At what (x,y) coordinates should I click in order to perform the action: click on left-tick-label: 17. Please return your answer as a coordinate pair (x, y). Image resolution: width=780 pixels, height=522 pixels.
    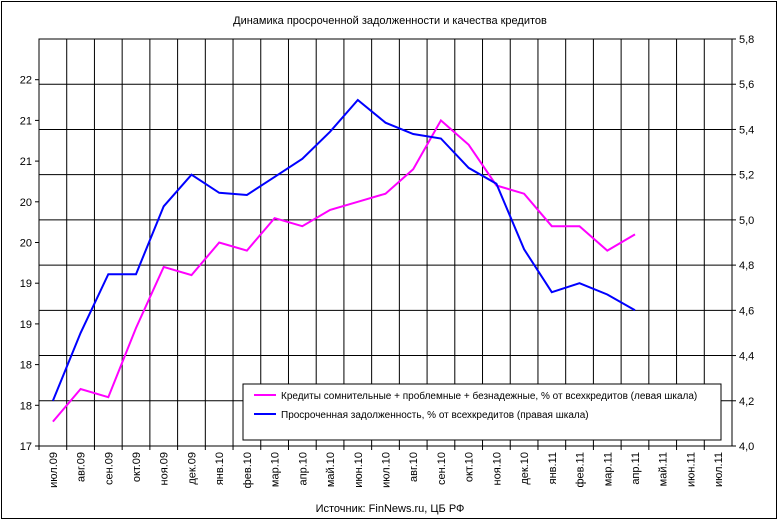
    Looking at the image, I should click on (26, 447).